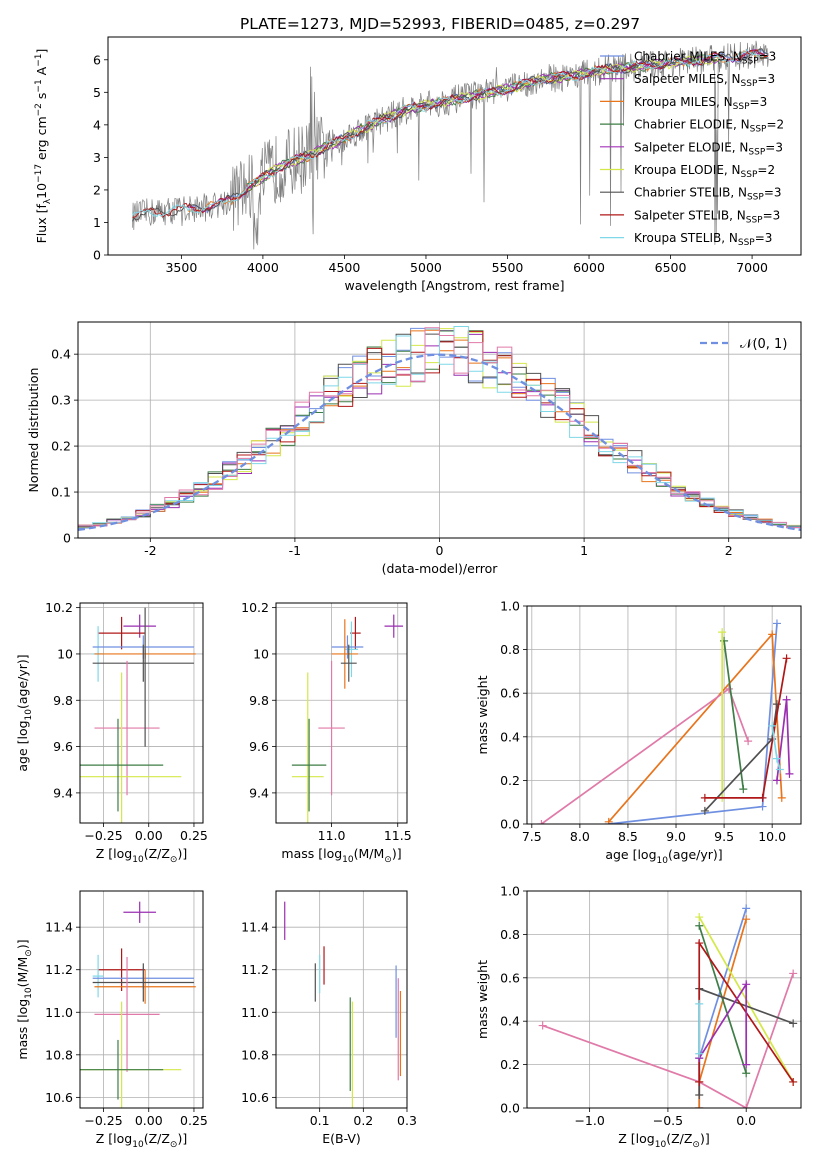 The width and height of the screenshot is (819, 1170). I want to click on weight-line, so click(695, 727).